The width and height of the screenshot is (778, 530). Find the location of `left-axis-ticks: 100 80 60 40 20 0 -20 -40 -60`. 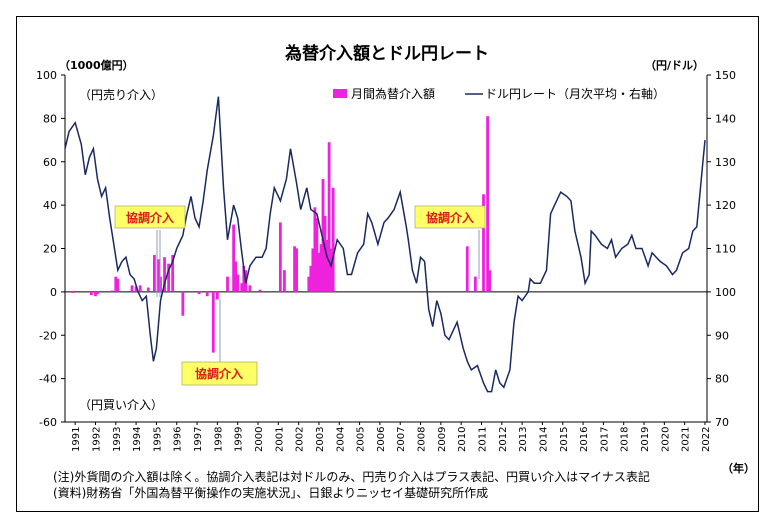

left-axis-ticks: 100 80 60 40 20 0 -20 -40 -60 is located at coordinates (50, 249).